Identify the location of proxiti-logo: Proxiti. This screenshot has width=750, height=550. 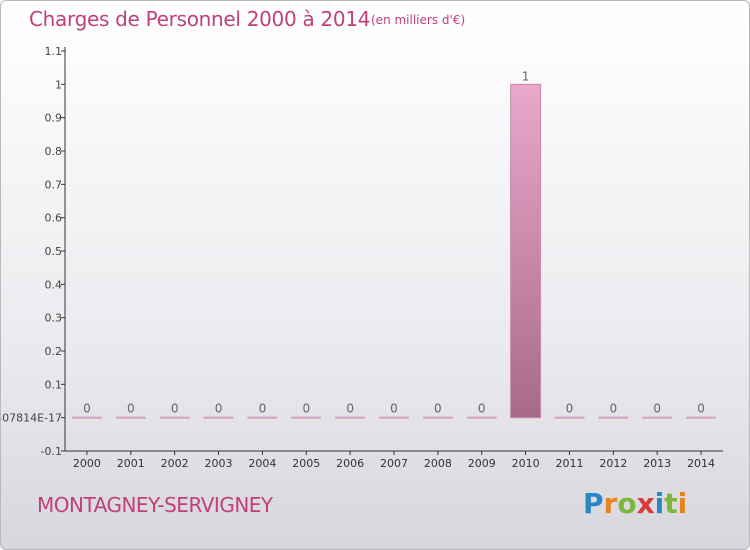
(635, 503).